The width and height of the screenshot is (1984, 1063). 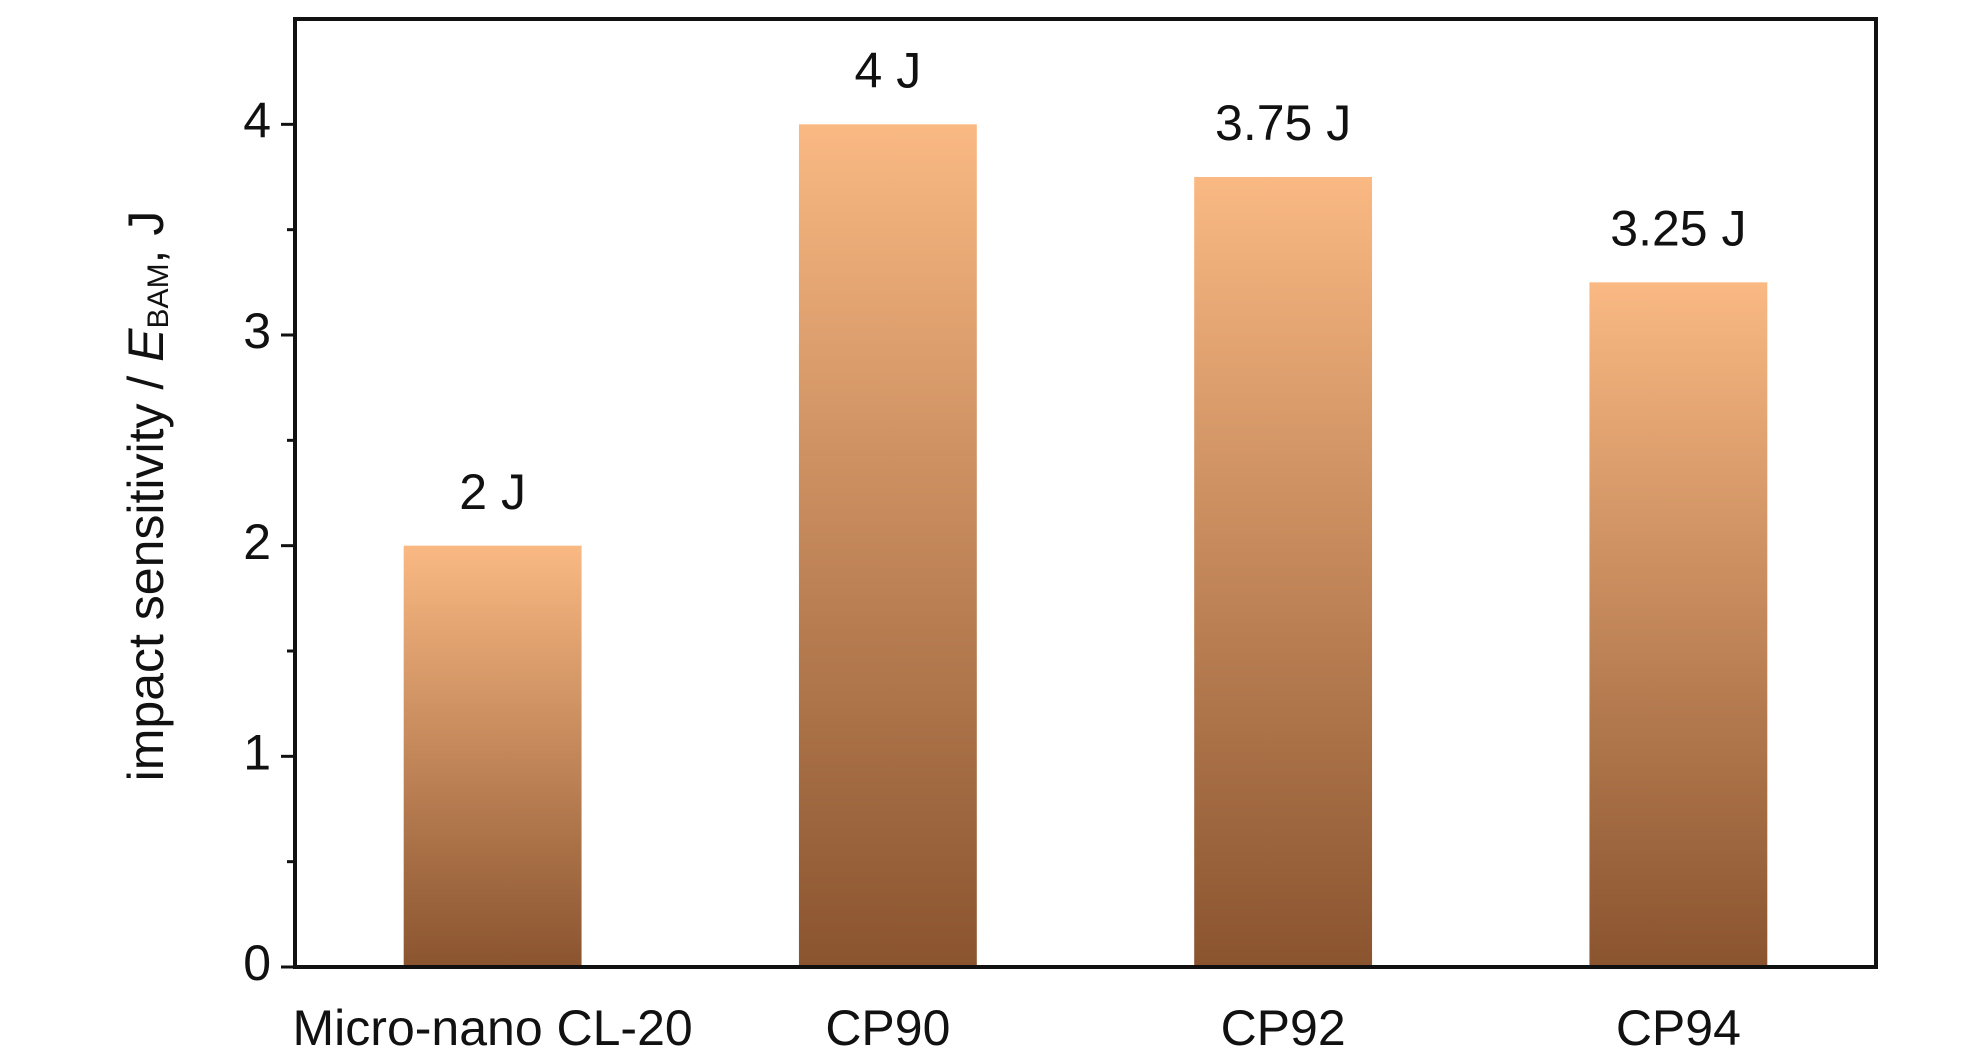 What do you see at coordinates (257, 331) in the screenshot?
I see `y-tick-label: 3` at bounding box center [257, 331].